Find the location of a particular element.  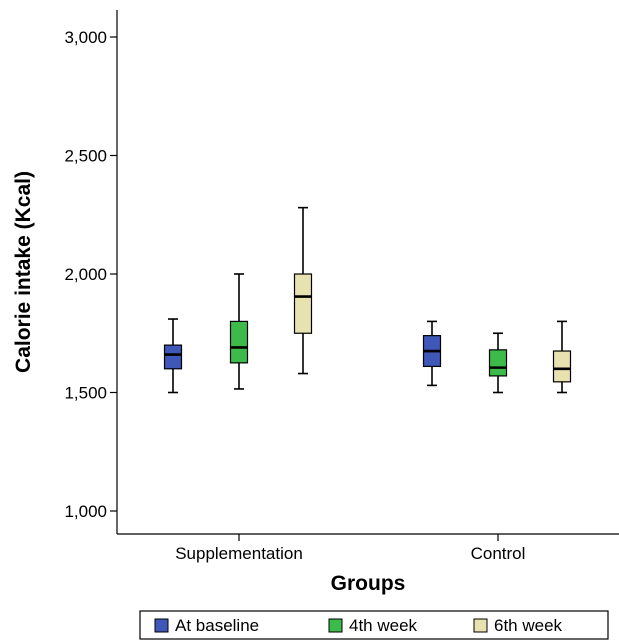

y-tick-label: 2,000 is located at coordinates (85, 274).